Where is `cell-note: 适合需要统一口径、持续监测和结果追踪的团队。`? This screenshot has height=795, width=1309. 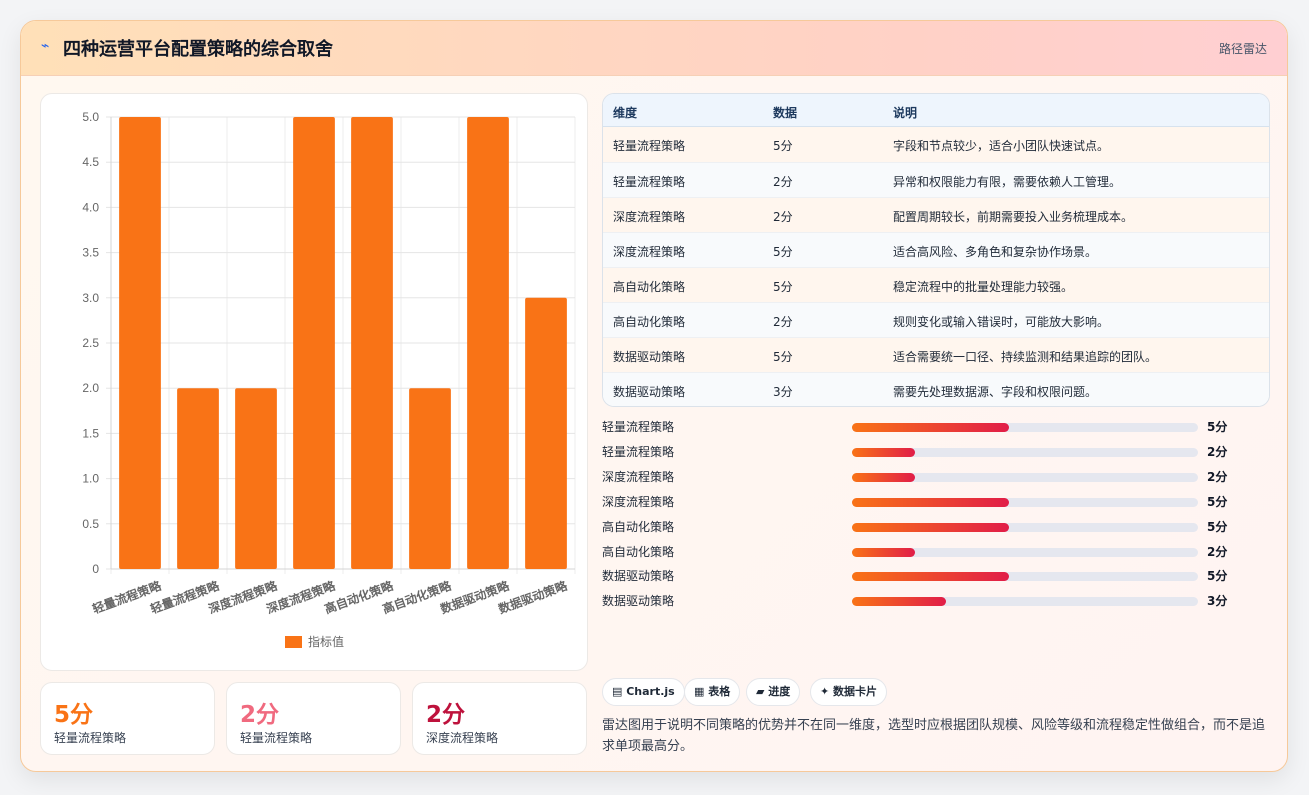
cell-note: 适合需要统一口径、持续监测和结果追踪的团队。 is located at coordinates (1025, 357).